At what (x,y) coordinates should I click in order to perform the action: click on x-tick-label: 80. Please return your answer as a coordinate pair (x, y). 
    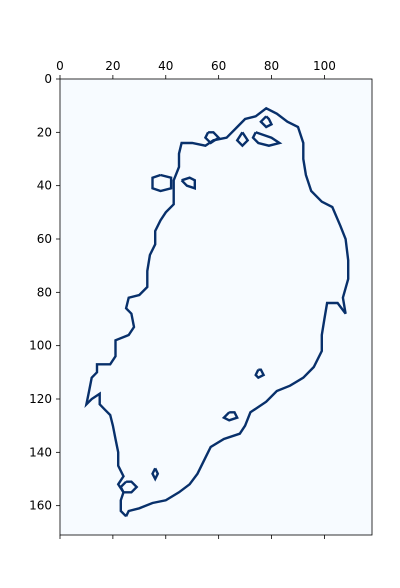
    Looking at the image, I should click on (271, 66).